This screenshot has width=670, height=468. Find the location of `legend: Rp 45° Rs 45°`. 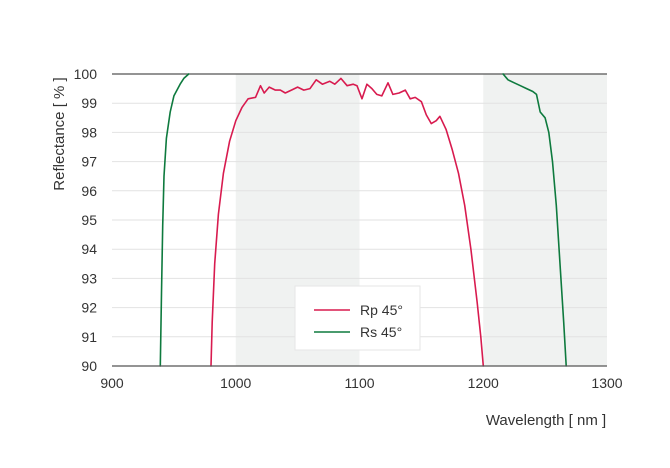

legend: Rp 45° Rs 45° is located at coordinates (357, 318).